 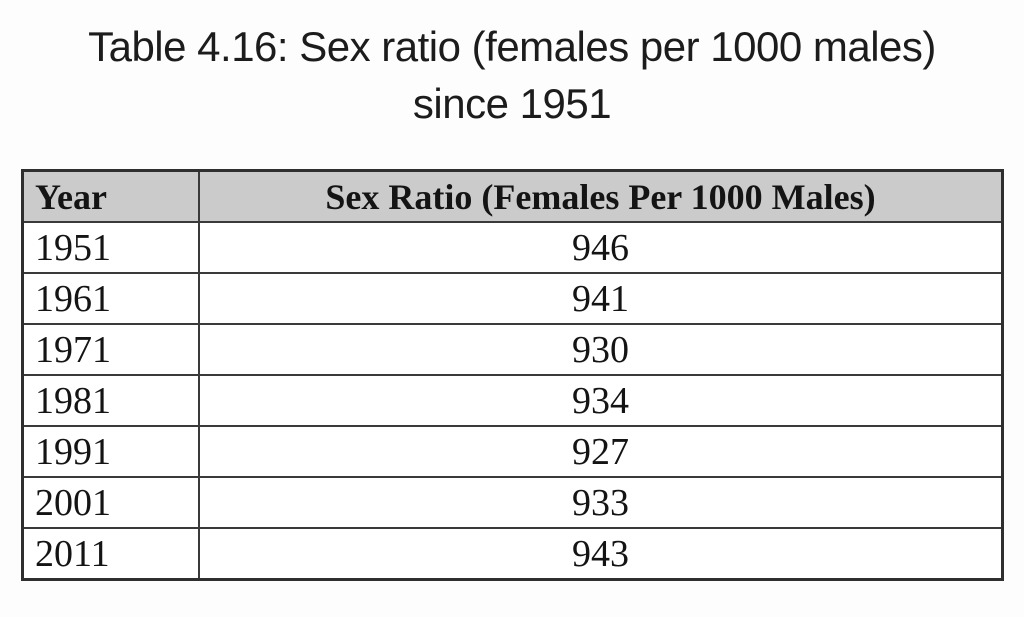 I want to click on value-cell: 943, so click(x=601, y=554).